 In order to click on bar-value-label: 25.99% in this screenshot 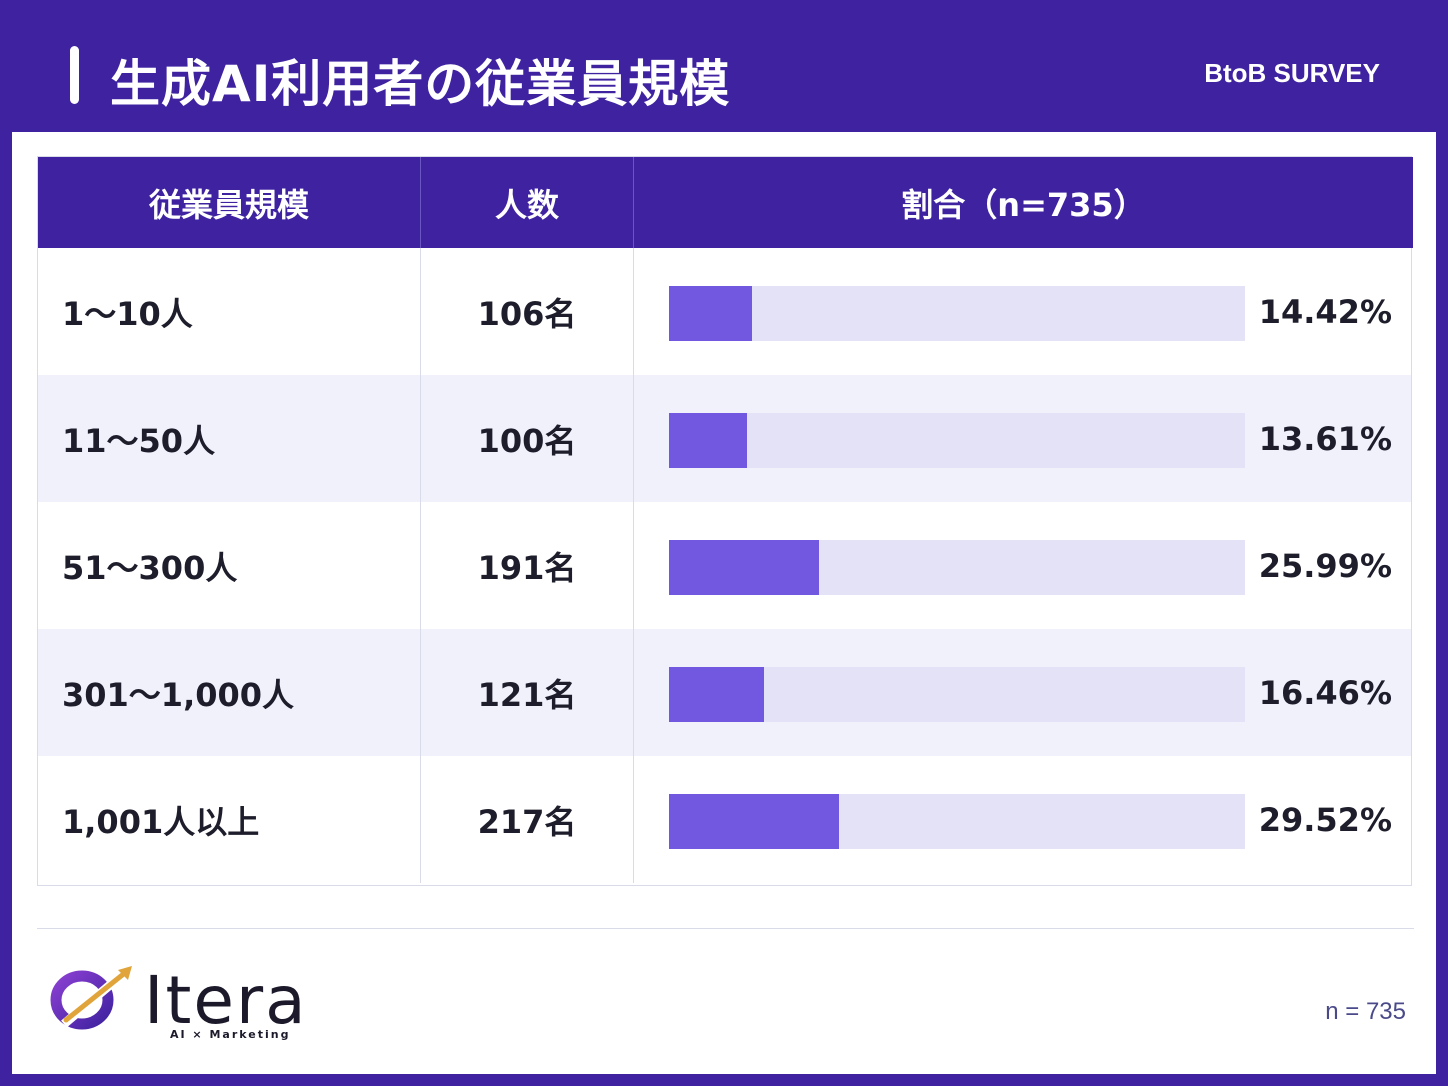, I will do `click(1325, 565)`.